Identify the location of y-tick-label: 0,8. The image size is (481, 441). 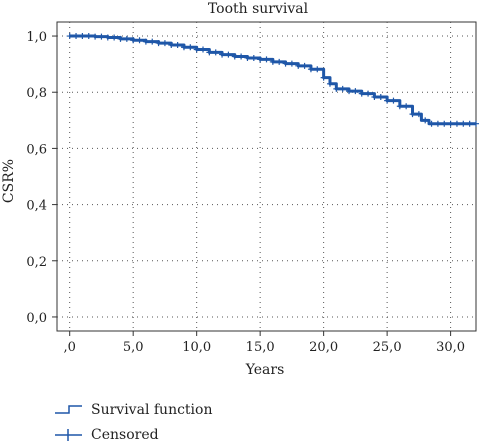
(36, 93).